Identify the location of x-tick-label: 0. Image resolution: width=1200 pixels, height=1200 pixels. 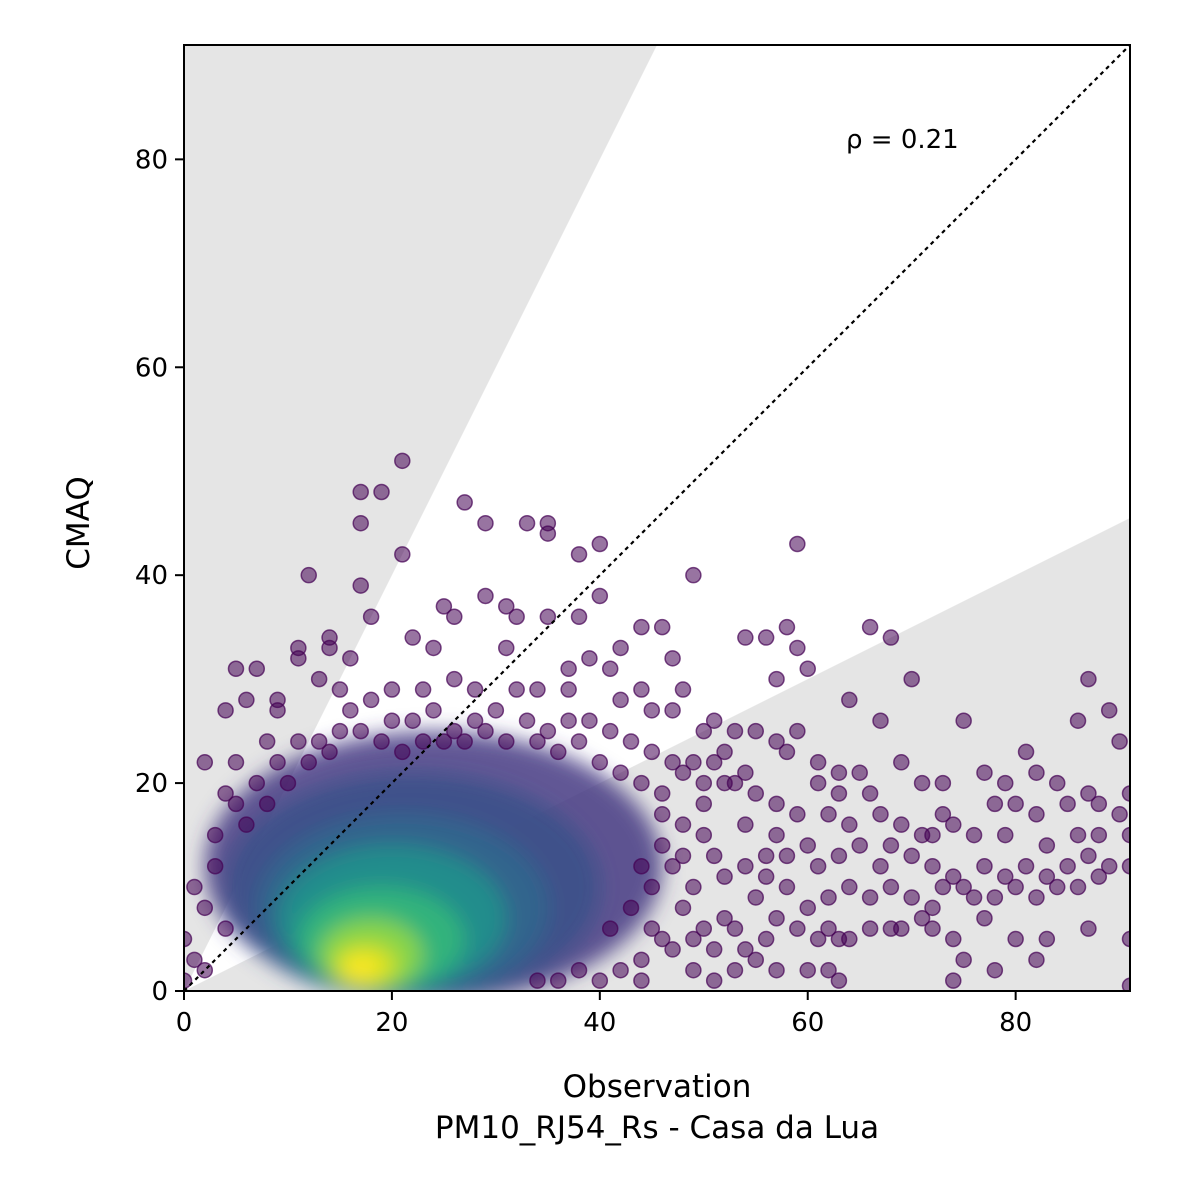
(184, 1023).